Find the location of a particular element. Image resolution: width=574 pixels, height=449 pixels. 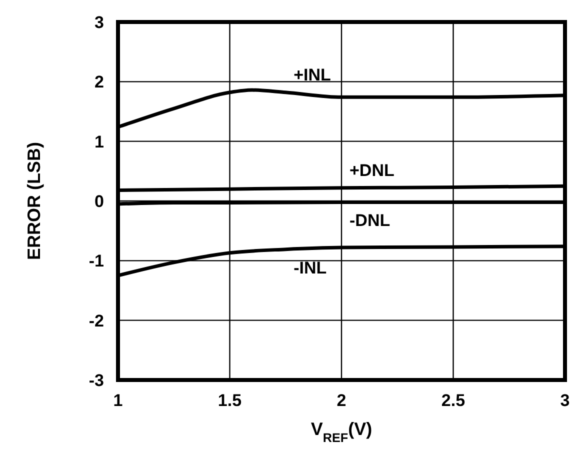

x-tick-label: 1 is located at coordinates (118, 400).